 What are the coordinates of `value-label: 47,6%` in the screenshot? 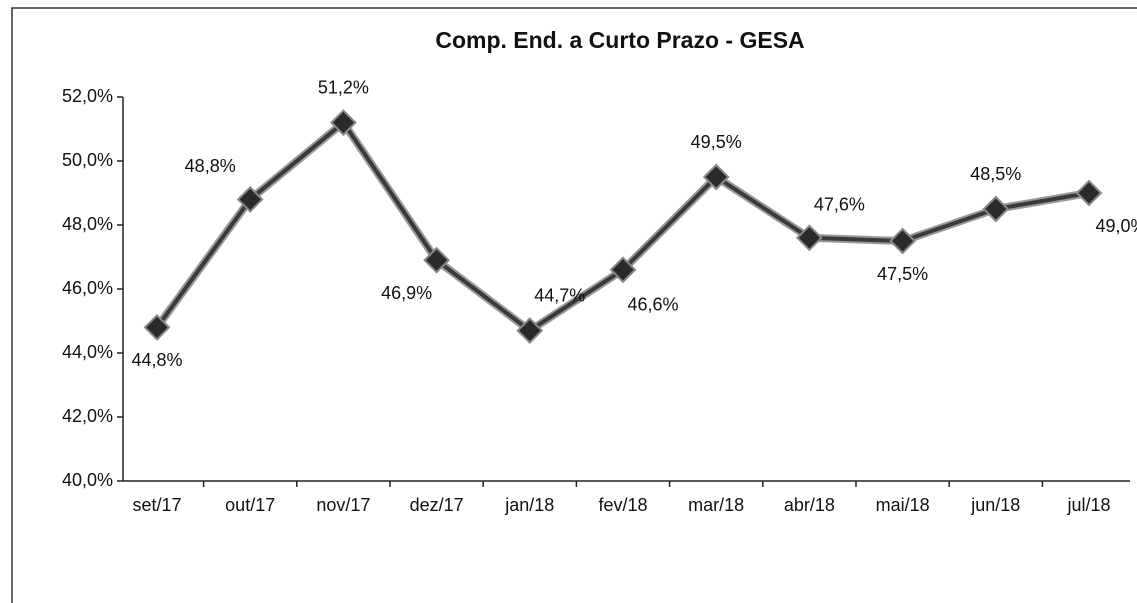 It's located at (839, 205).